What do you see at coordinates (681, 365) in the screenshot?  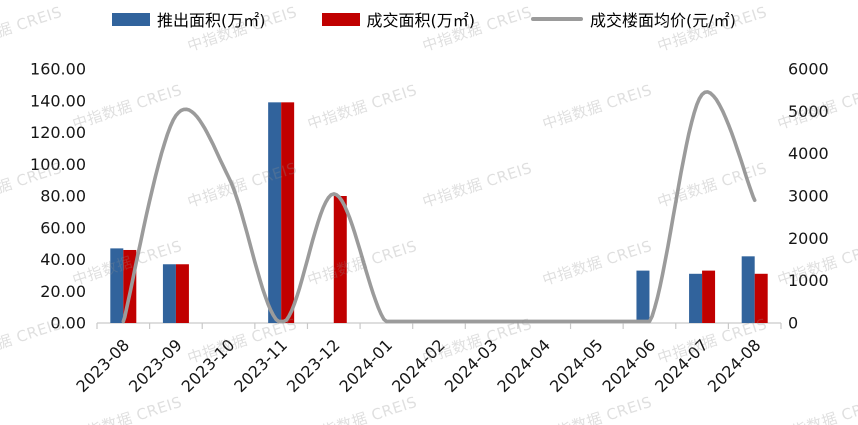 I see `x-axis-label-2024-07: 2024-07` at bounding box center [681, 365].